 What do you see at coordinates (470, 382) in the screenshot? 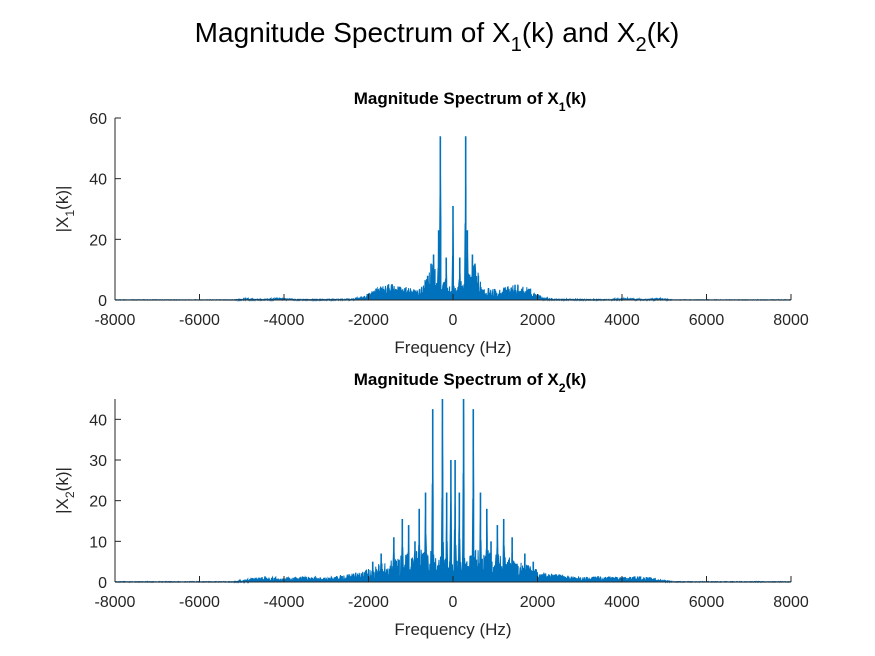
I see `chart-title: Magnitude Spectrum of X2(k)` at bounding box center [470, 382].